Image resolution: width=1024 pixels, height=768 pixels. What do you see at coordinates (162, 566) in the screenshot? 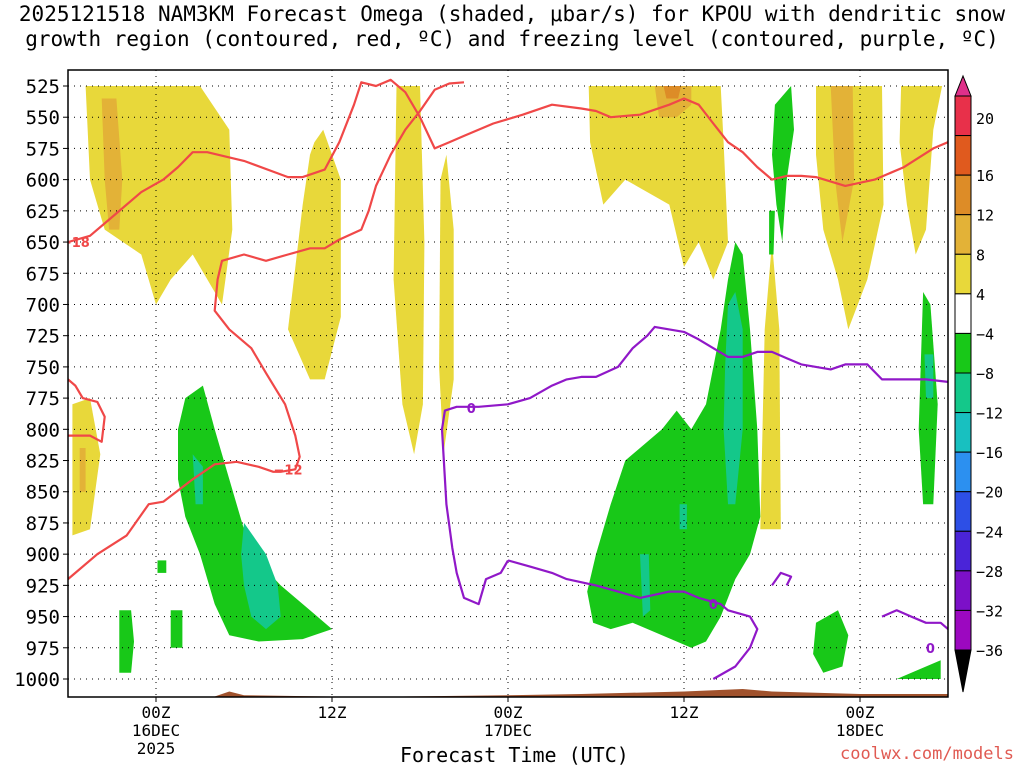
I see `omega-region-sink-early-dot` at bounding box center [162, 566].